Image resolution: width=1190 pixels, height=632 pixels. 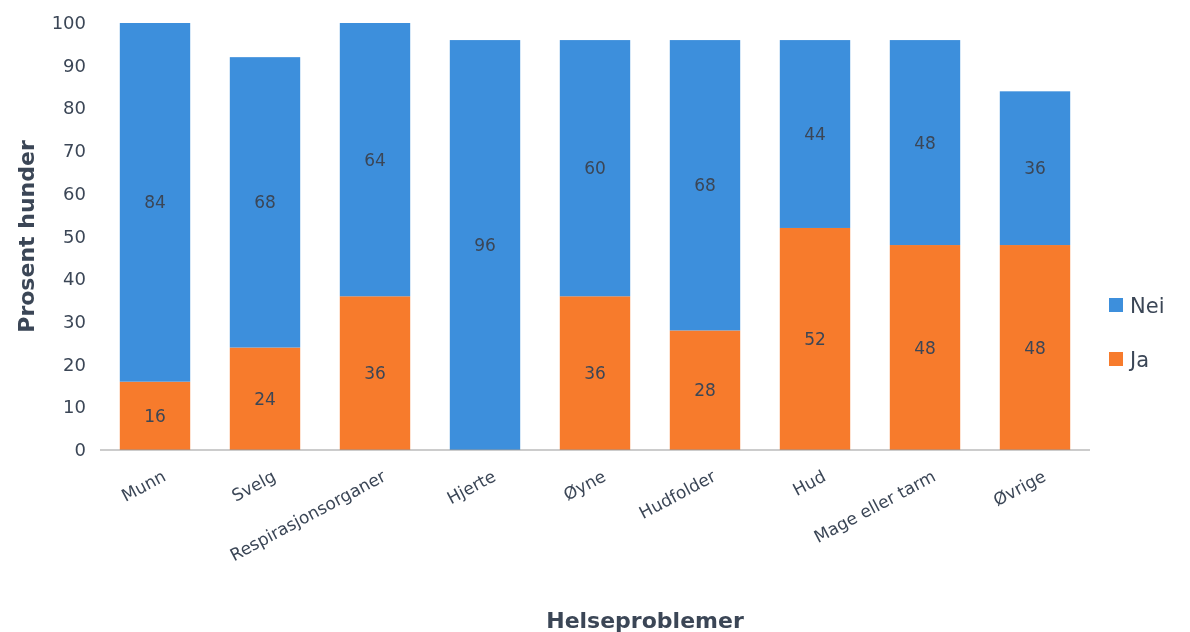 I want to click on data-label: 28, so click(x=705, y=390).